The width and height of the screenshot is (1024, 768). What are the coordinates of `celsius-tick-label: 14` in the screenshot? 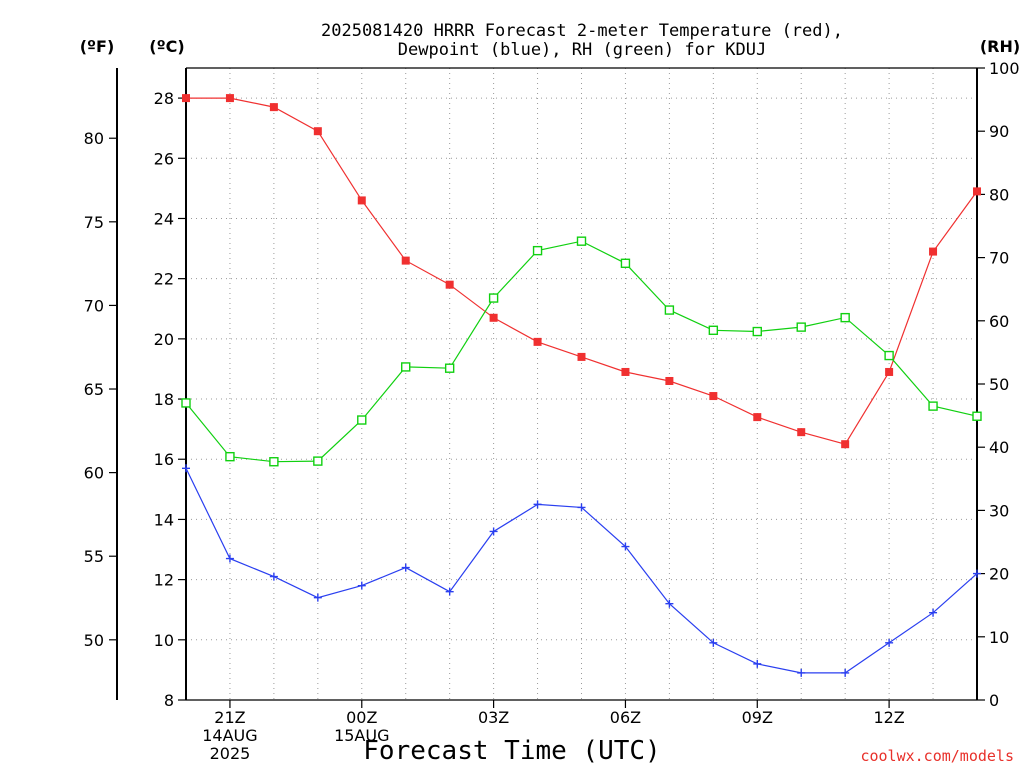 It's located at (164, 519).